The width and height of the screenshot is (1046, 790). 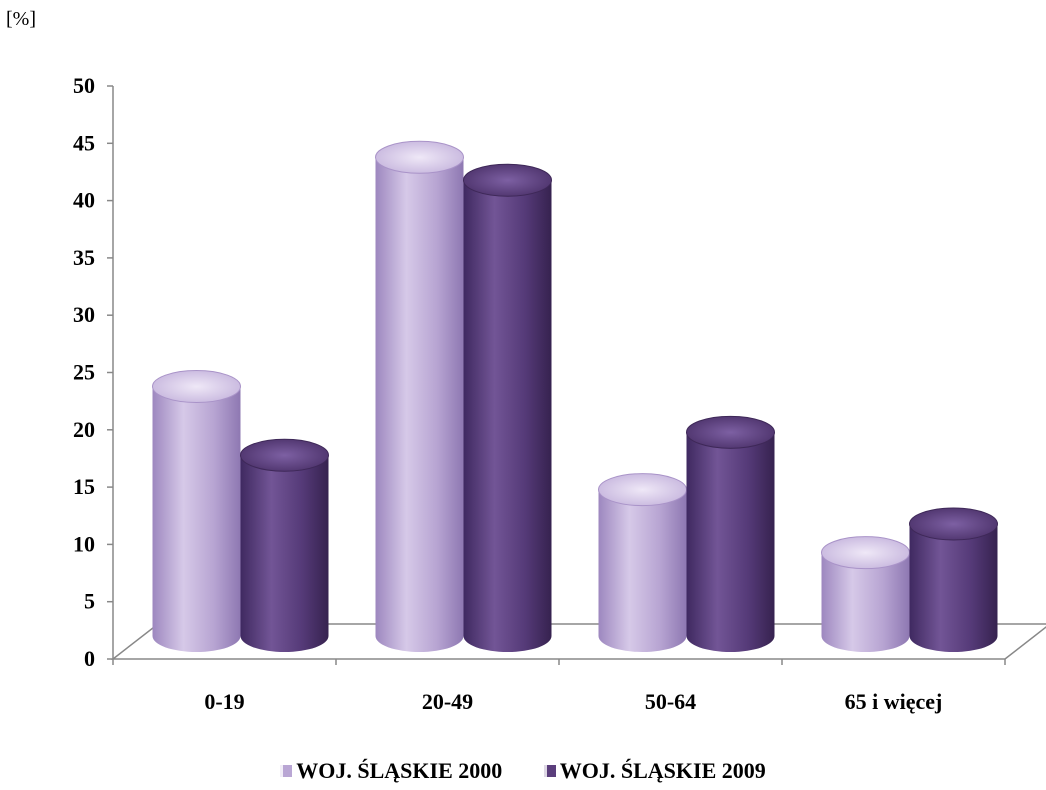 What do you see at coordinates (662, 770) in the screenshot?
I see `legend-label-2009: WOJ. ŚLĄSKIE 2009` at bounding box center [662, 770].